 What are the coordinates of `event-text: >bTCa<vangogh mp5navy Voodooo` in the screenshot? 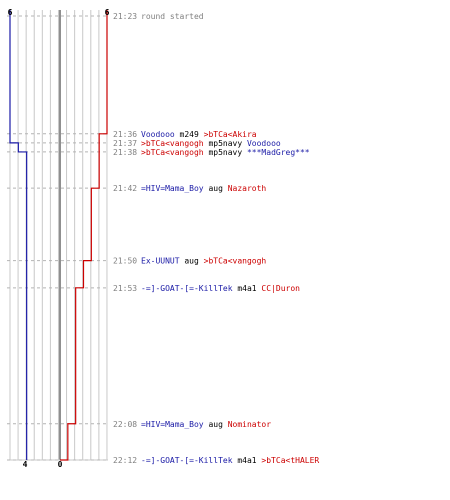 It's located at (211, 143).